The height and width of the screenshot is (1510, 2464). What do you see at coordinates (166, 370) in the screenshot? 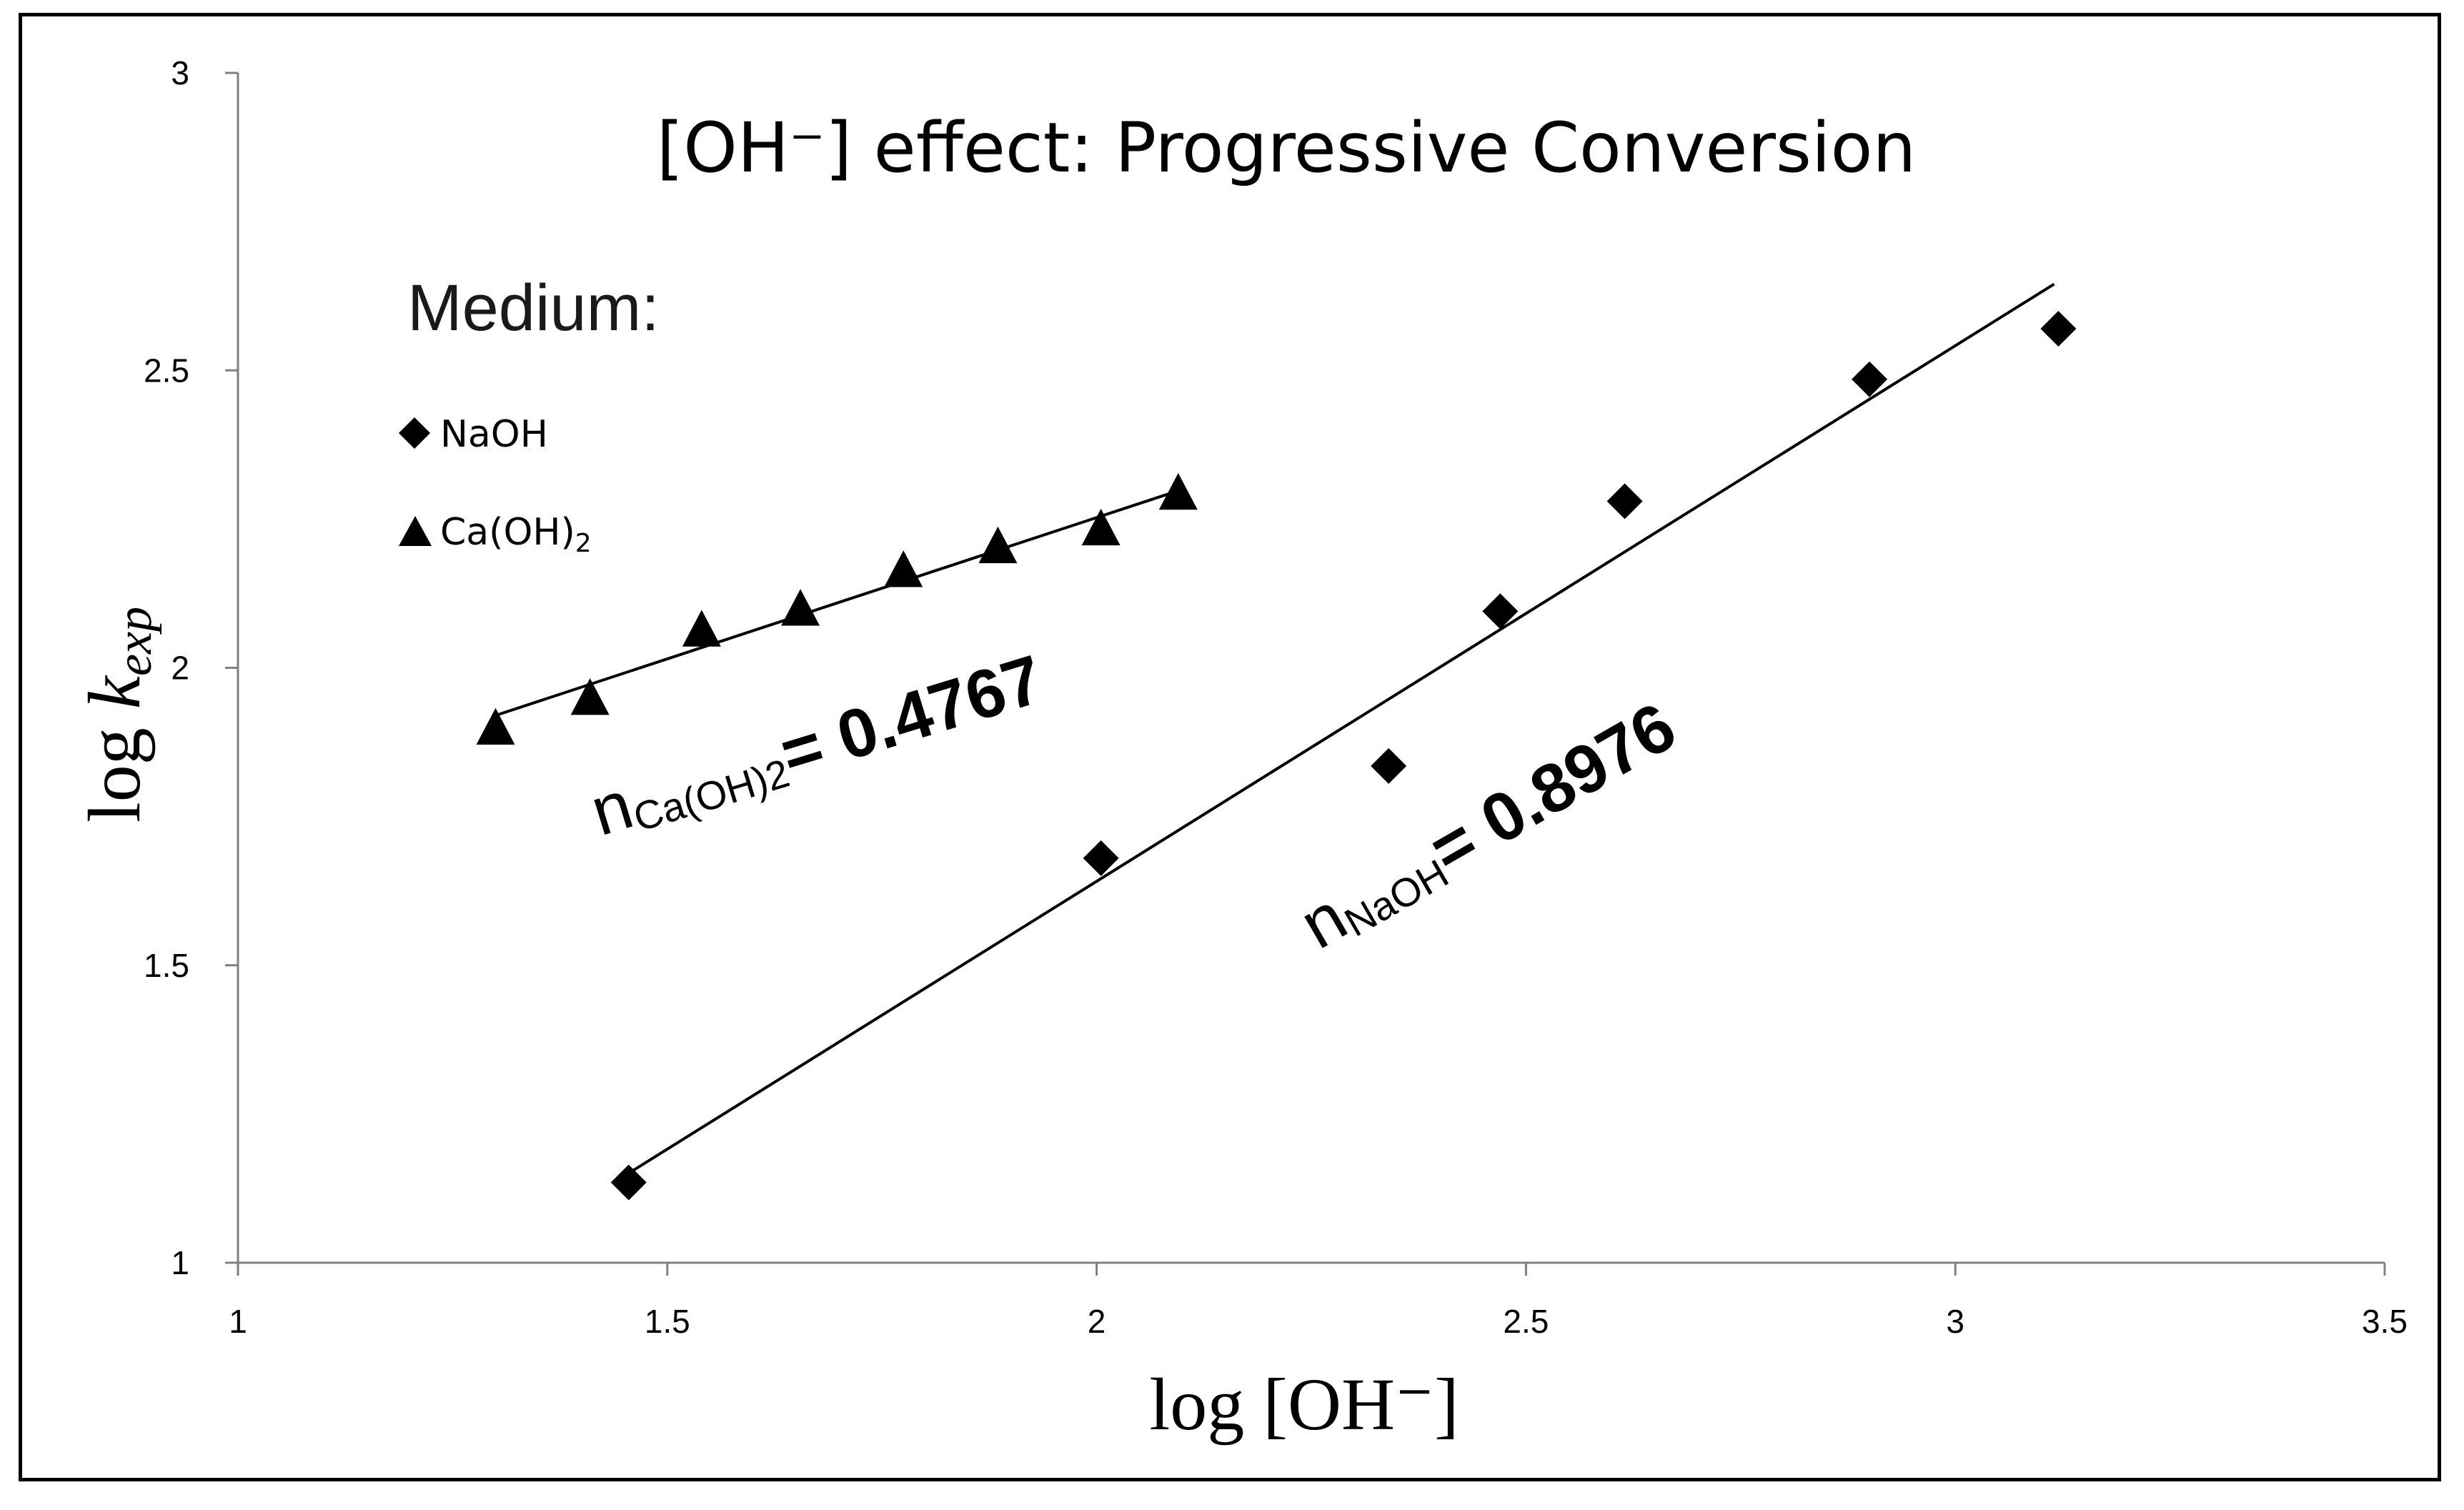
I see `y-tick-label: 2.5` at bounding box center [166, 370].